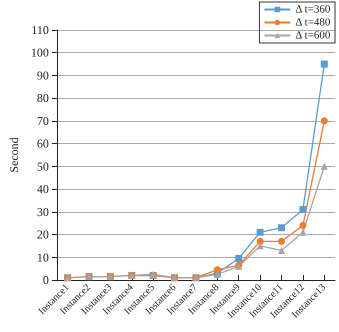 Image resolution: width=339 pixels, height=332 pixels. What do you see at coordinates (45, 280) in the screenshot?
I see `y-tick-label: 0` at bounding box center [45, 280].